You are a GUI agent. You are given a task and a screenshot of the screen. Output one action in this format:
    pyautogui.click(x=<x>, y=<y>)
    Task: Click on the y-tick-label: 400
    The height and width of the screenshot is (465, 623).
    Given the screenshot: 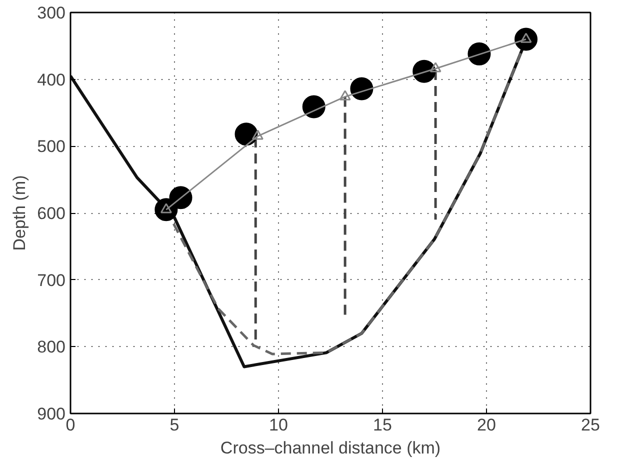 What is the action you would take?
    pyautogui.click(x=51, y=80)
    